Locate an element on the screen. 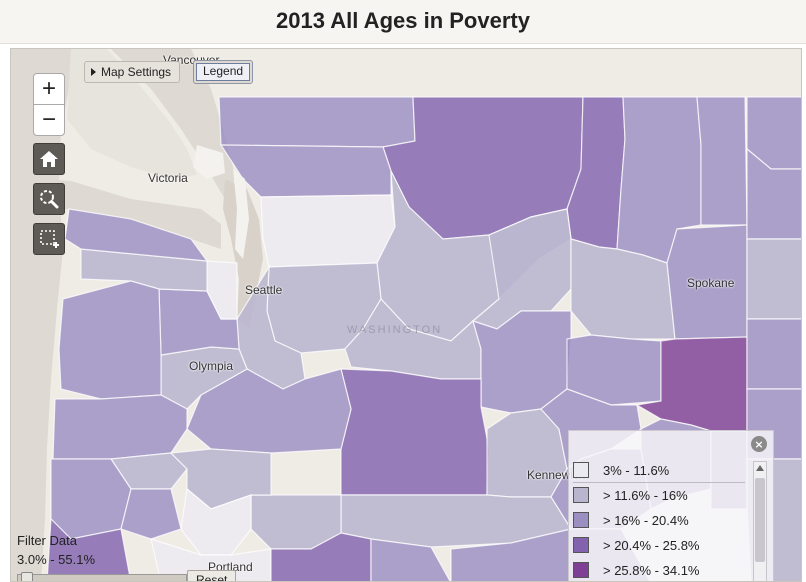  filter-slider-fill is located at coordinates (102, 578).